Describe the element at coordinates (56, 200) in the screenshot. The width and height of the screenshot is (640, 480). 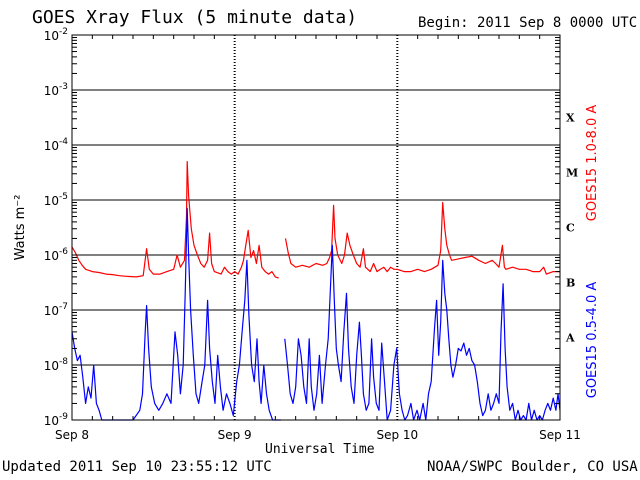
I see `y-tick-label: 10⁻⁵` at that location.